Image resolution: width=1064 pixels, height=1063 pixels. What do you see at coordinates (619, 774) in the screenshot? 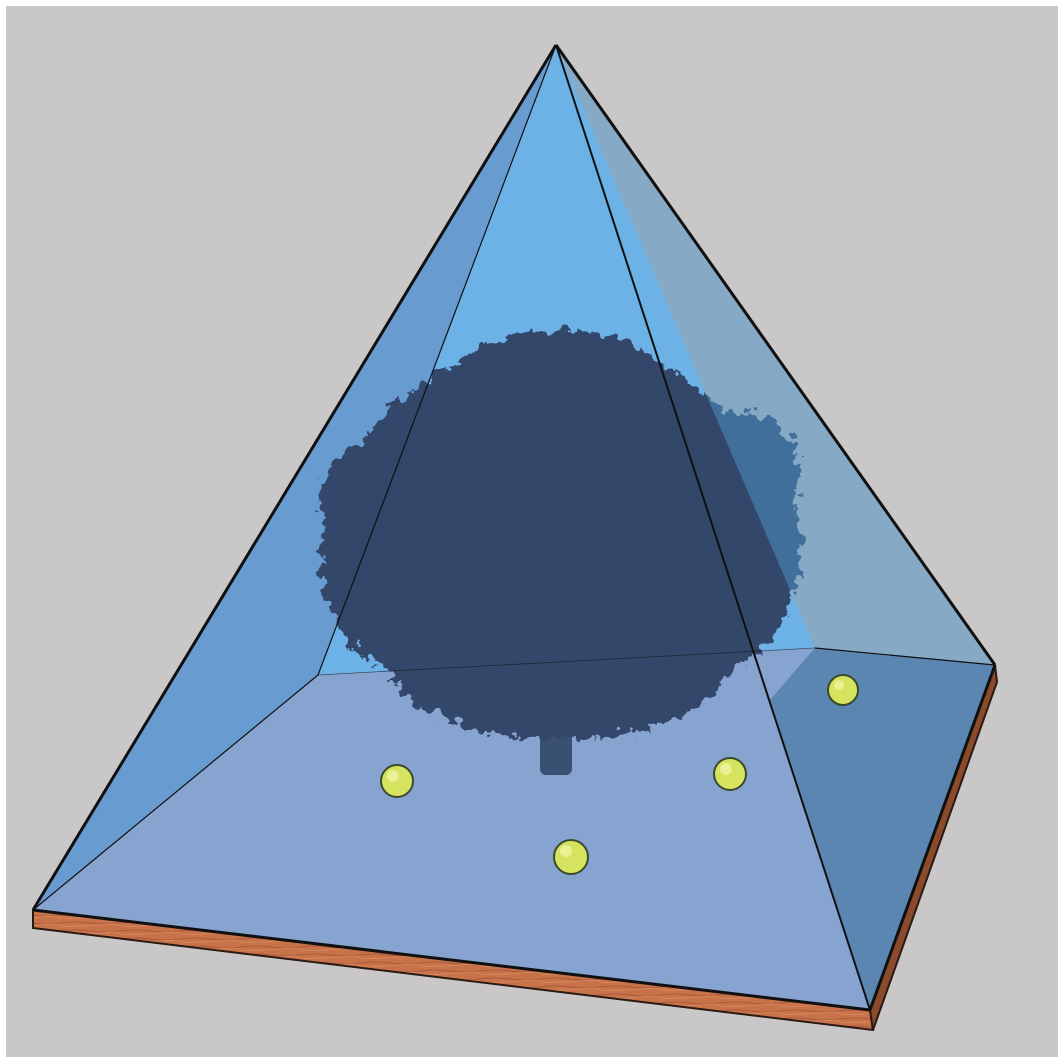
I see `tennis-ball-shapes` at bounding box center [619, 774].